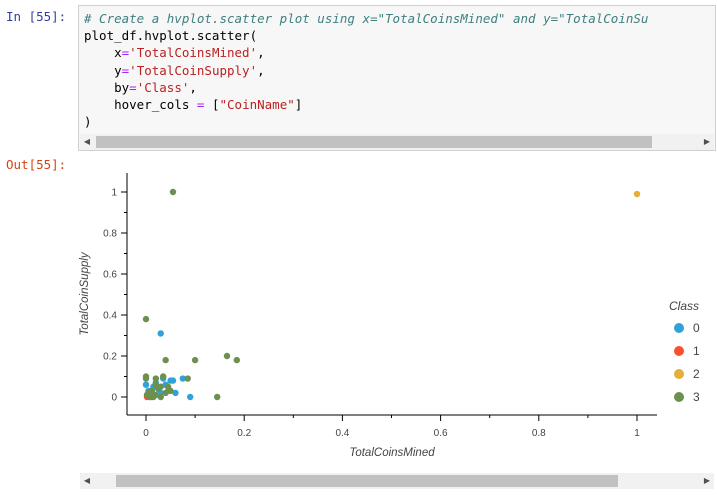 This screenshot has height=495, width=717. Describe the element at coordinates (189, 53) in the screenshot. I see `code-line-x: x='TotalCoinsMined',` at that location.